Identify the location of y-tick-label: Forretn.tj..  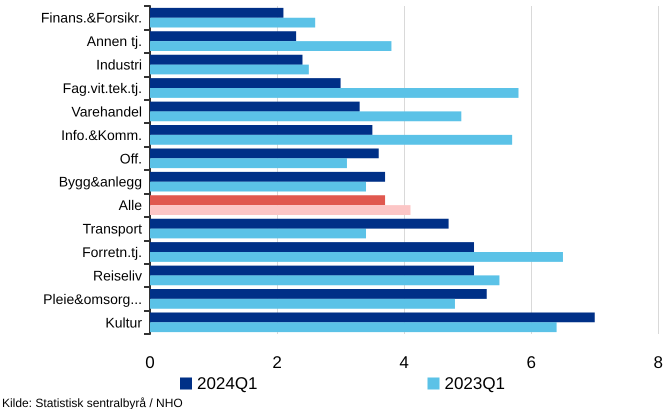
(112, 252).